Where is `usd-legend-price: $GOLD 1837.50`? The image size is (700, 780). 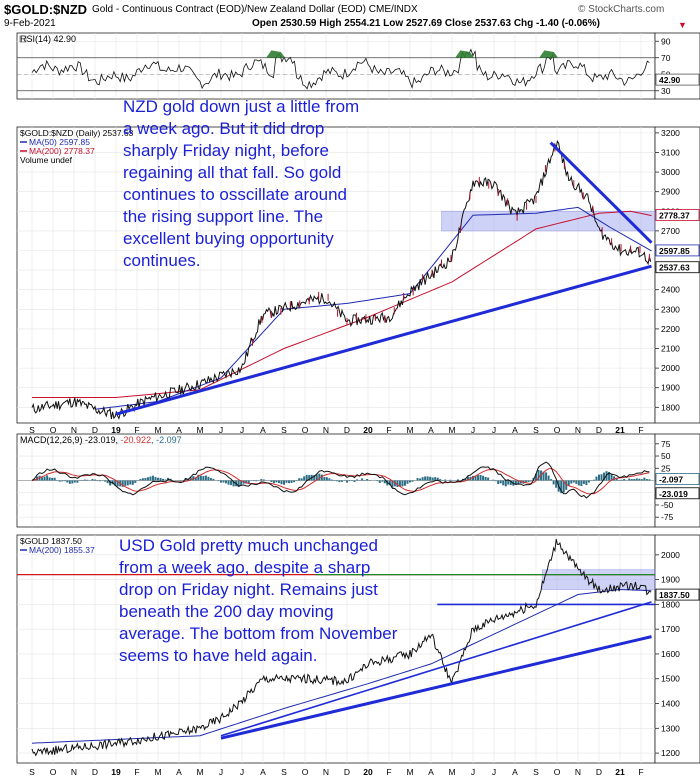
usd-legend-price: $GOLD 1837.50 is located at coordinates (51, 541).